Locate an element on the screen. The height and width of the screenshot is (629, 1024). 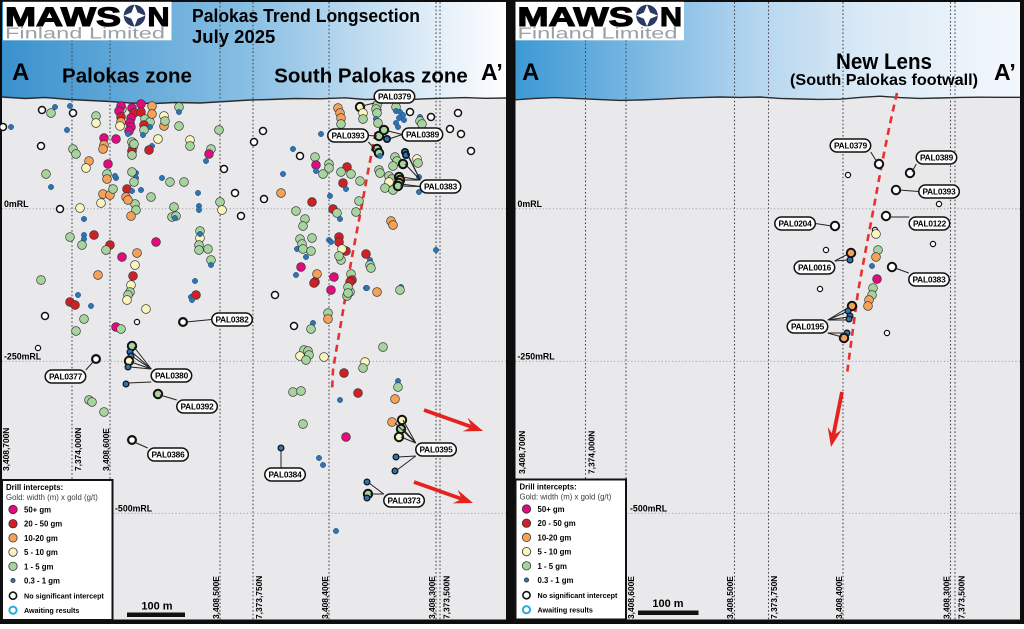
svg-text: New Lens is located at coordinates (884, 61).